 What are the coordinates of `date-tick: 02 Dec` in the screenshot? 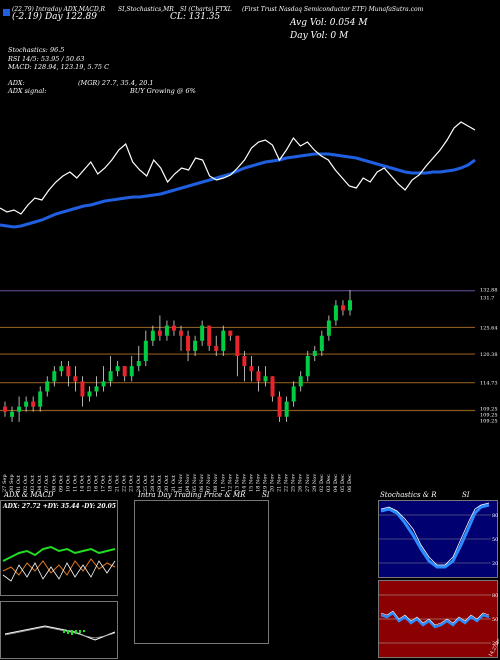 It's located at (322, 483).